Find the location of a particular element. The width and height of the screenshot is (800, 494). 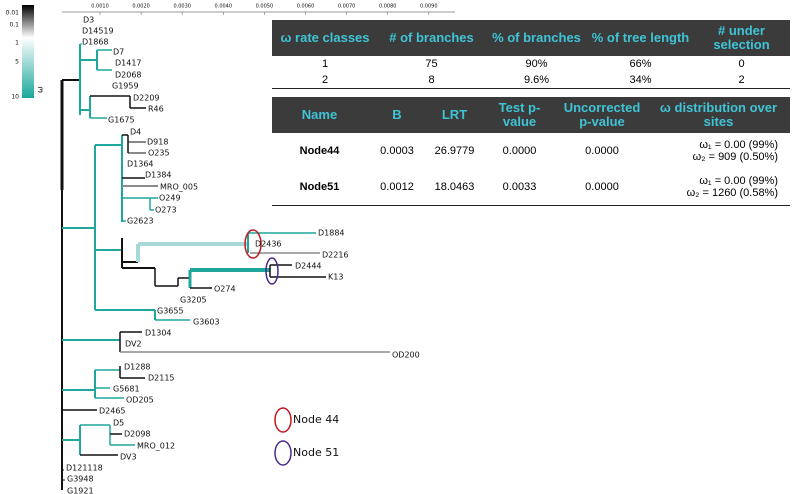

table-cell: 26.9779 is located at coordinates (454, 151).